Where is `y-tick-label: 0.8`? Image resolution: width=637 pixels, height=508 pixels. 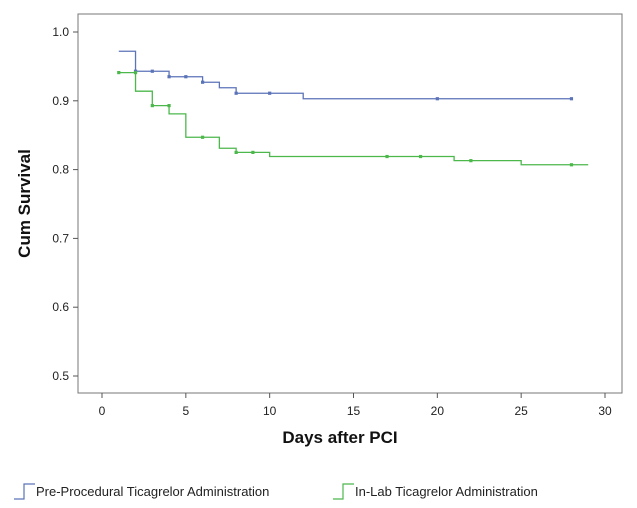 y-tick-label: 0.8 is located at coordinates (60, 170).